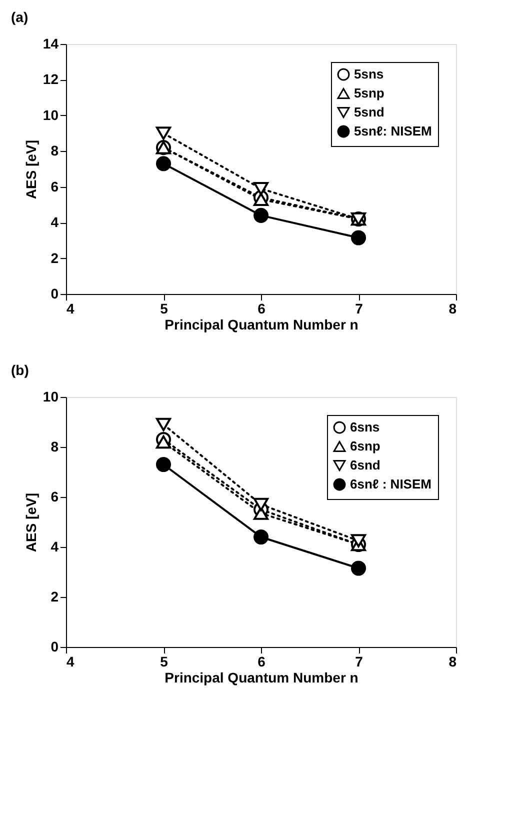 The width and height of the screenshot is (508, 813). I want to click on legend-label: 6snp, so click(365, 446).